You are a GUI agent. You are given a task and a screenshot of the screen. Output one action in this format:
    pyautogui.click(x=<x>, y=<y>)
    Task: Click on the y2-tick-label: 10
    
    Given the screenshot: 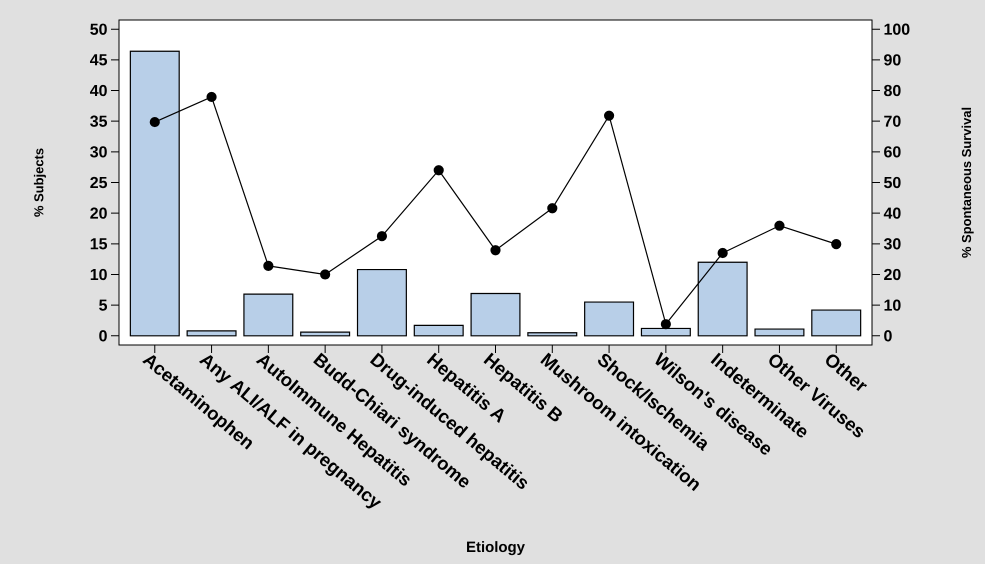 What is the action you would take?
    pyautogui.click(x=892, y=305)
    